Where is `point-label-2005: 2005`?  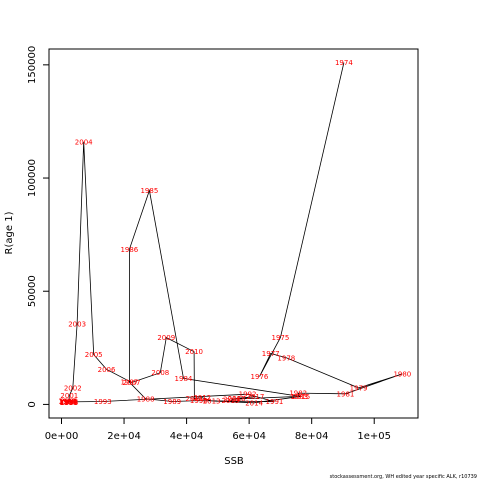
point-label-2005: 2005 is located at coordinates (94, 355).